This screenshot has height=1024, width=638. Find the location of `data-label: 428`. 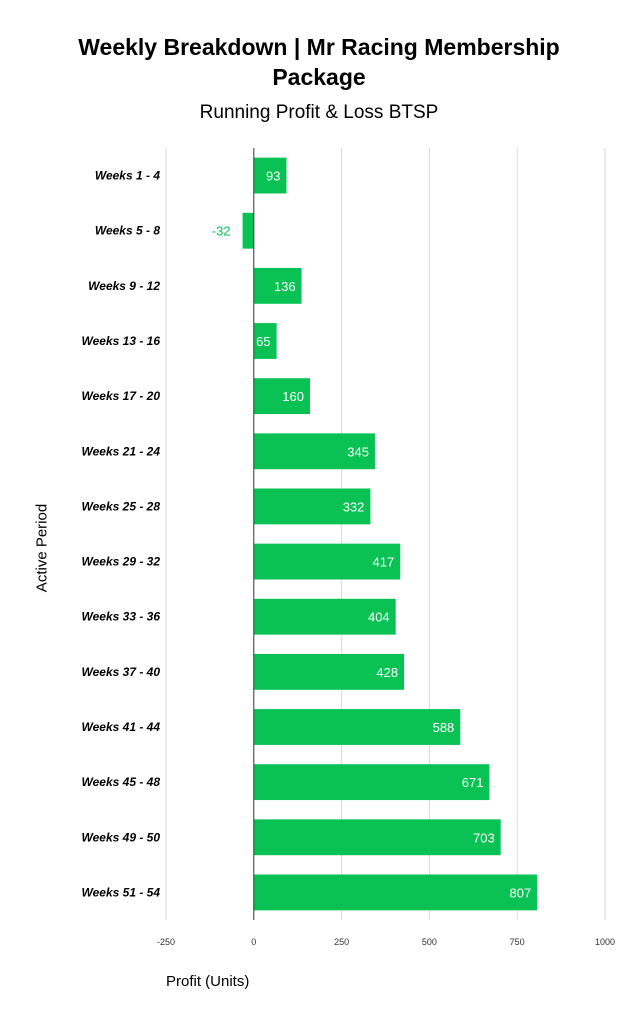

data-label: 428 is located at coordinates (387, 672).